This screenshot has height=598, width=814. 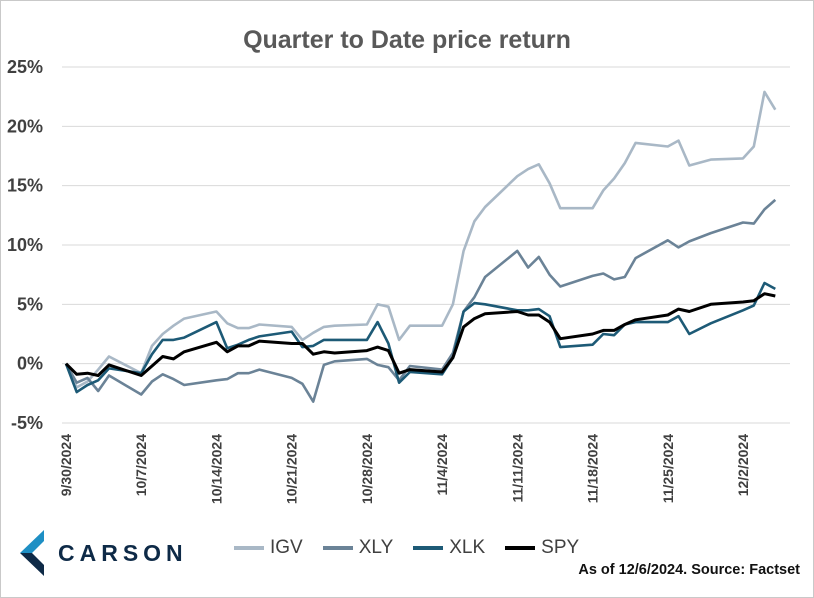 What do you see at coordinates (66, 465) in the screenshot?
I see `x-tick-label: 9/30/2024` at bounding box center [66, 465].